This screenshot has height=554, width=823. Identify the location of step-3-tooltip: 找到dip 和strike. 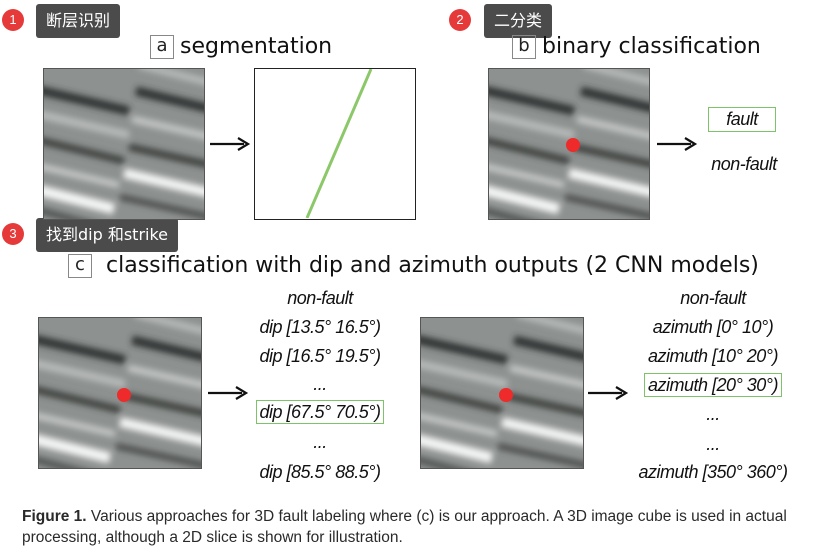
(107, 235).